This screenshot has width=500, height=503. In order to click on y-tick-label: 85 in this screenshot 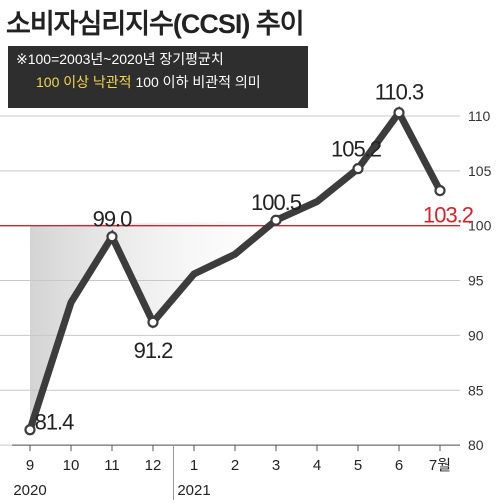, I will do `click(476, 390)`.